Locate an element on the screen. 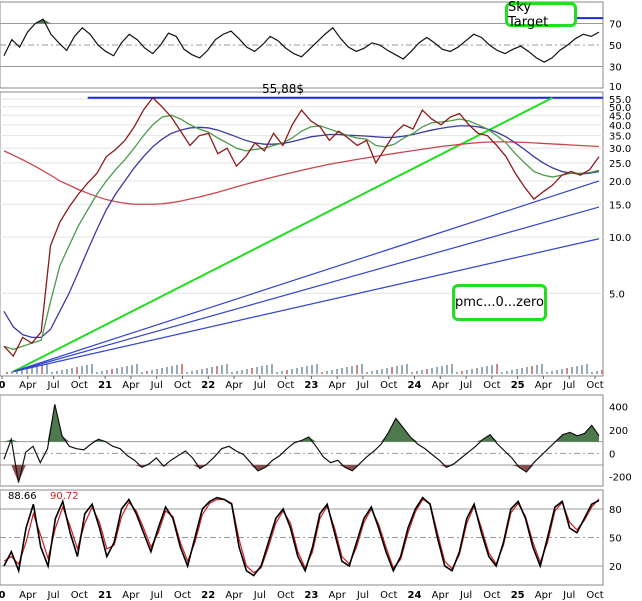 The height and width of the screenshot is (601, 642). stoch-tick-label: 20 is located at coordinates (615, 567).